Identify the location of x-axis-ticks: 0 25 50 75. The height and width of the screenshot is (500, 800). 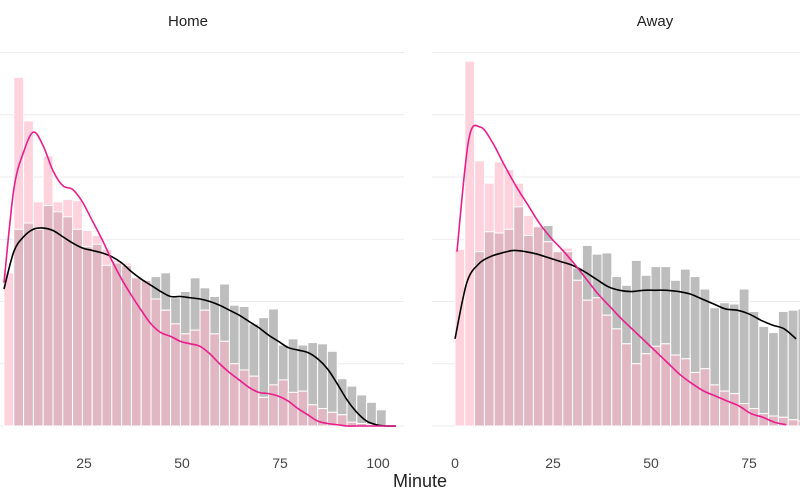
(604, 463).